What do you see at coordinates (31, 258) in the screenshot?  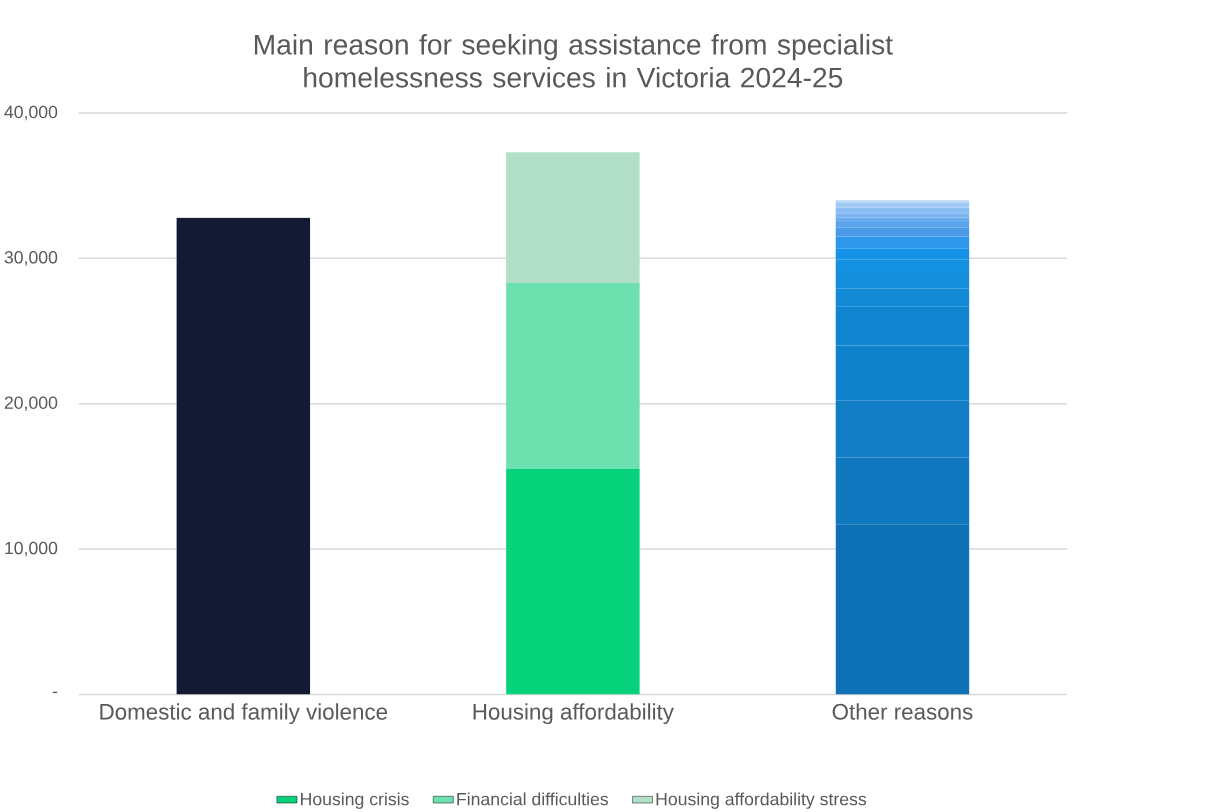 I see `y-tick-label: 30,000` at bounding box center [31, 258].